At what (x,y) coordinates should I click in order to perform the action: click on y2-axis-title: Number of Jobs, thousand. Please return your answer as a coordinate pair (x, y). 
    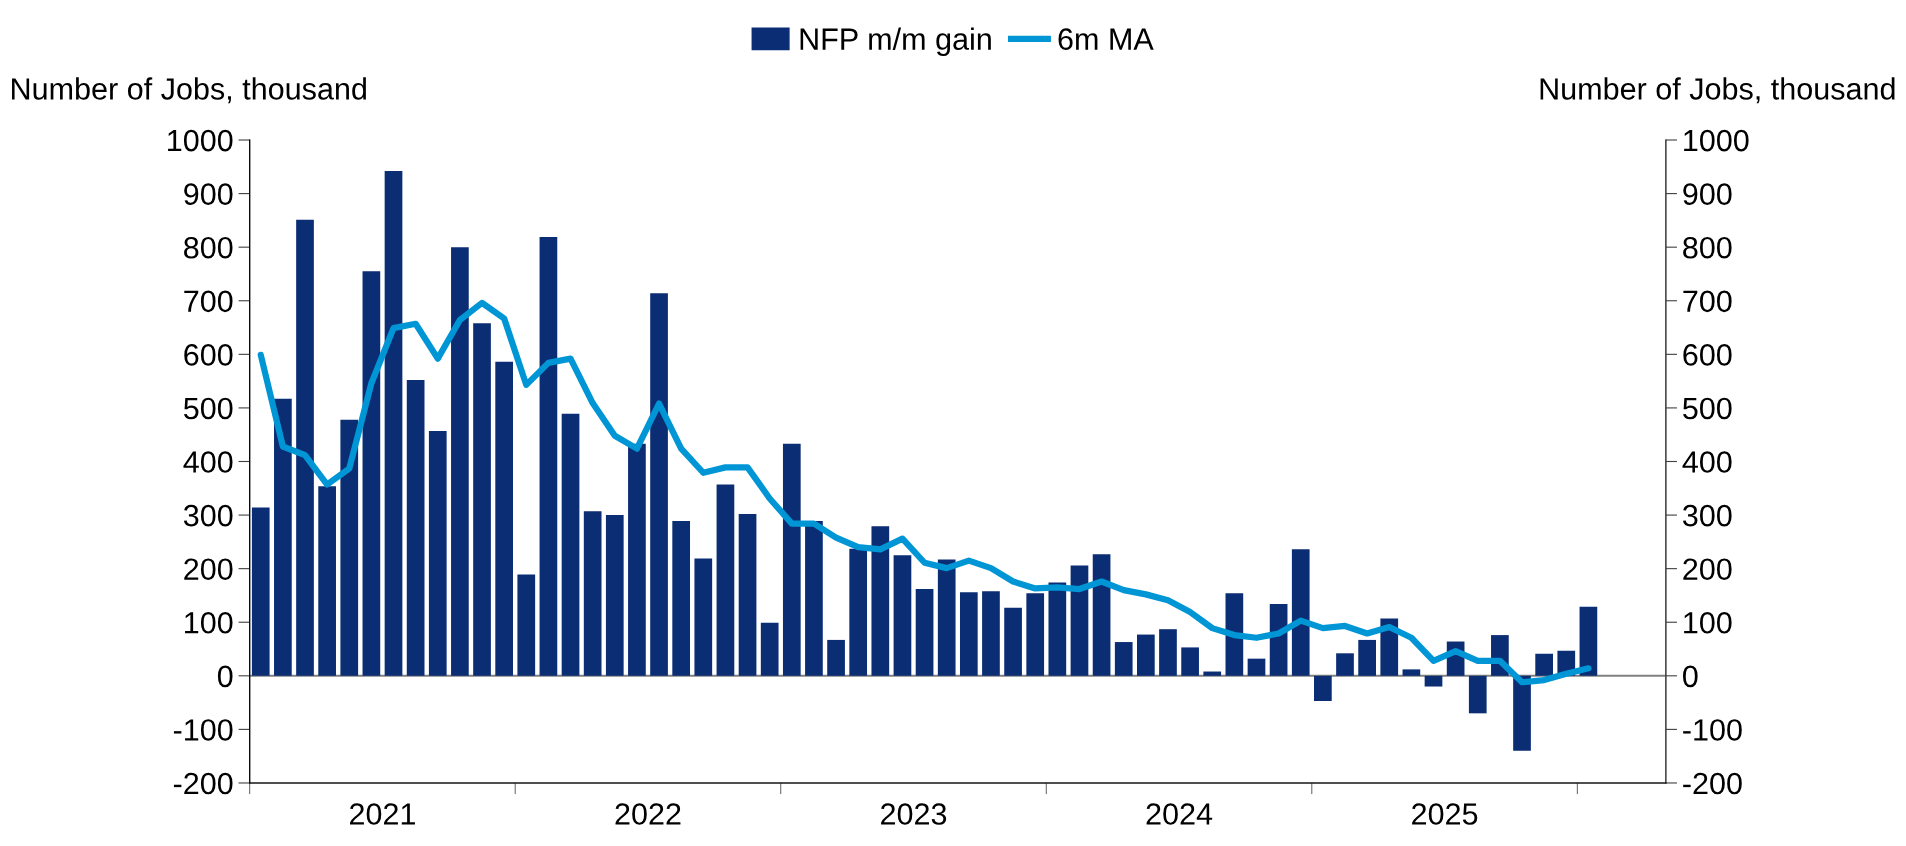
    Looking at the image, I should click on (1717, 90).